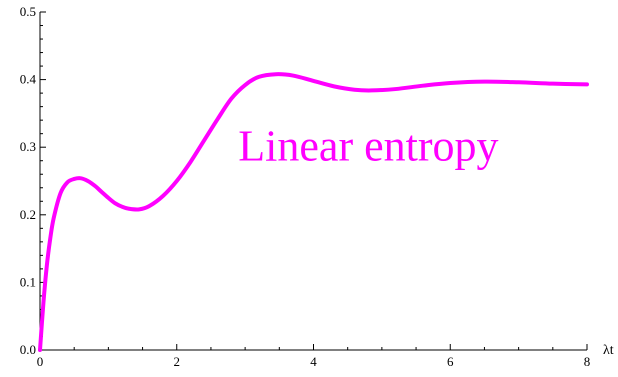 Image resolution: width=618 pixels, height=377 pixels. Describe the element at coordinates (587, 361) in the screenshot. I see `x-tick-label: 8` at that location.